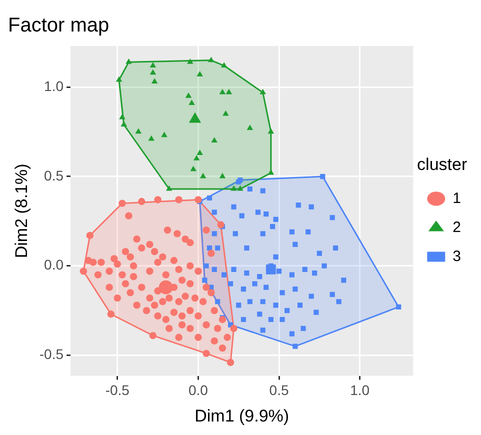 The image size is (481, 435). Describe the element at coordinates (117, 390) in the screenshot. I see `x-tick-label: -0.5` at that location.